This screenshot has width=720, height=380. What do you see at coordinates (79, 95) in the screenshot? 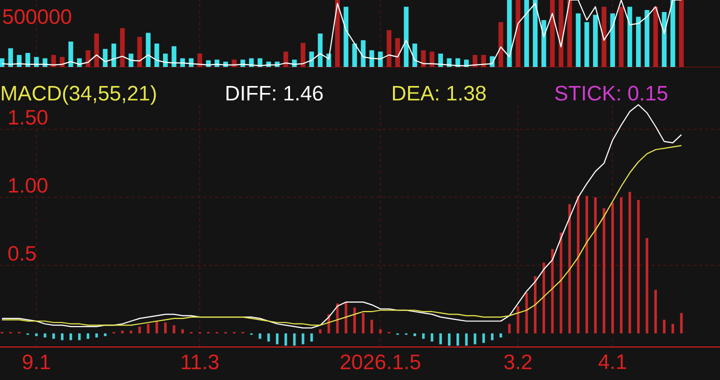
I see `chart-title: MACD(34,55,21)` at bounding box center [79, 95].